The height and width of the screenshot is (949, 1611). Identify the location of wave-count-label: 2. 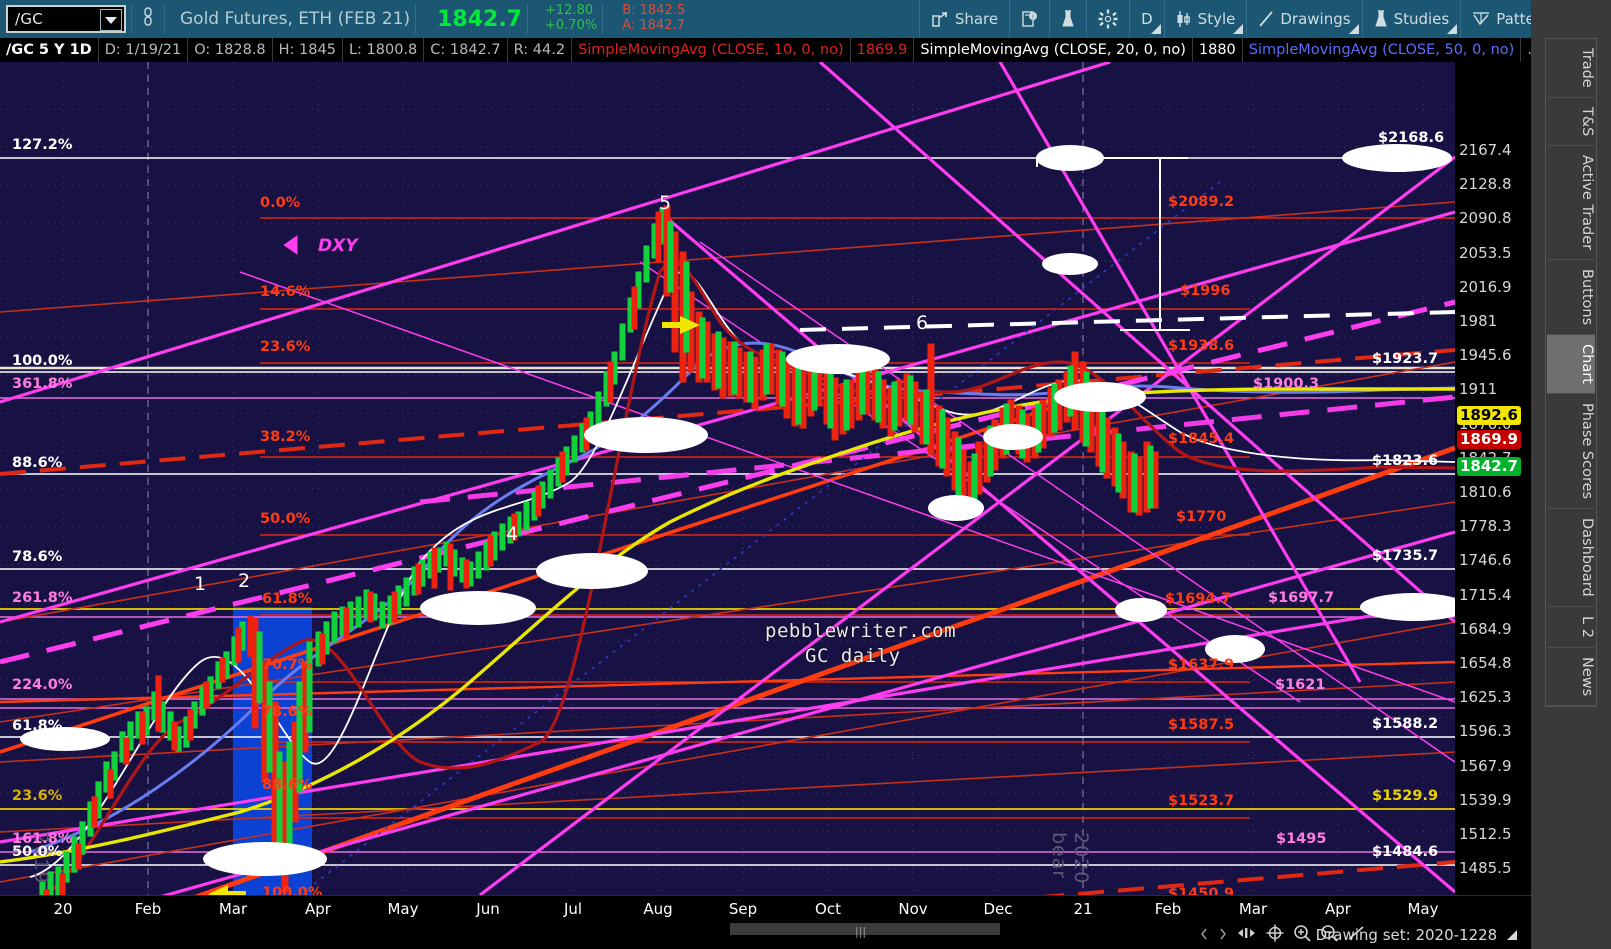
(244, 581).